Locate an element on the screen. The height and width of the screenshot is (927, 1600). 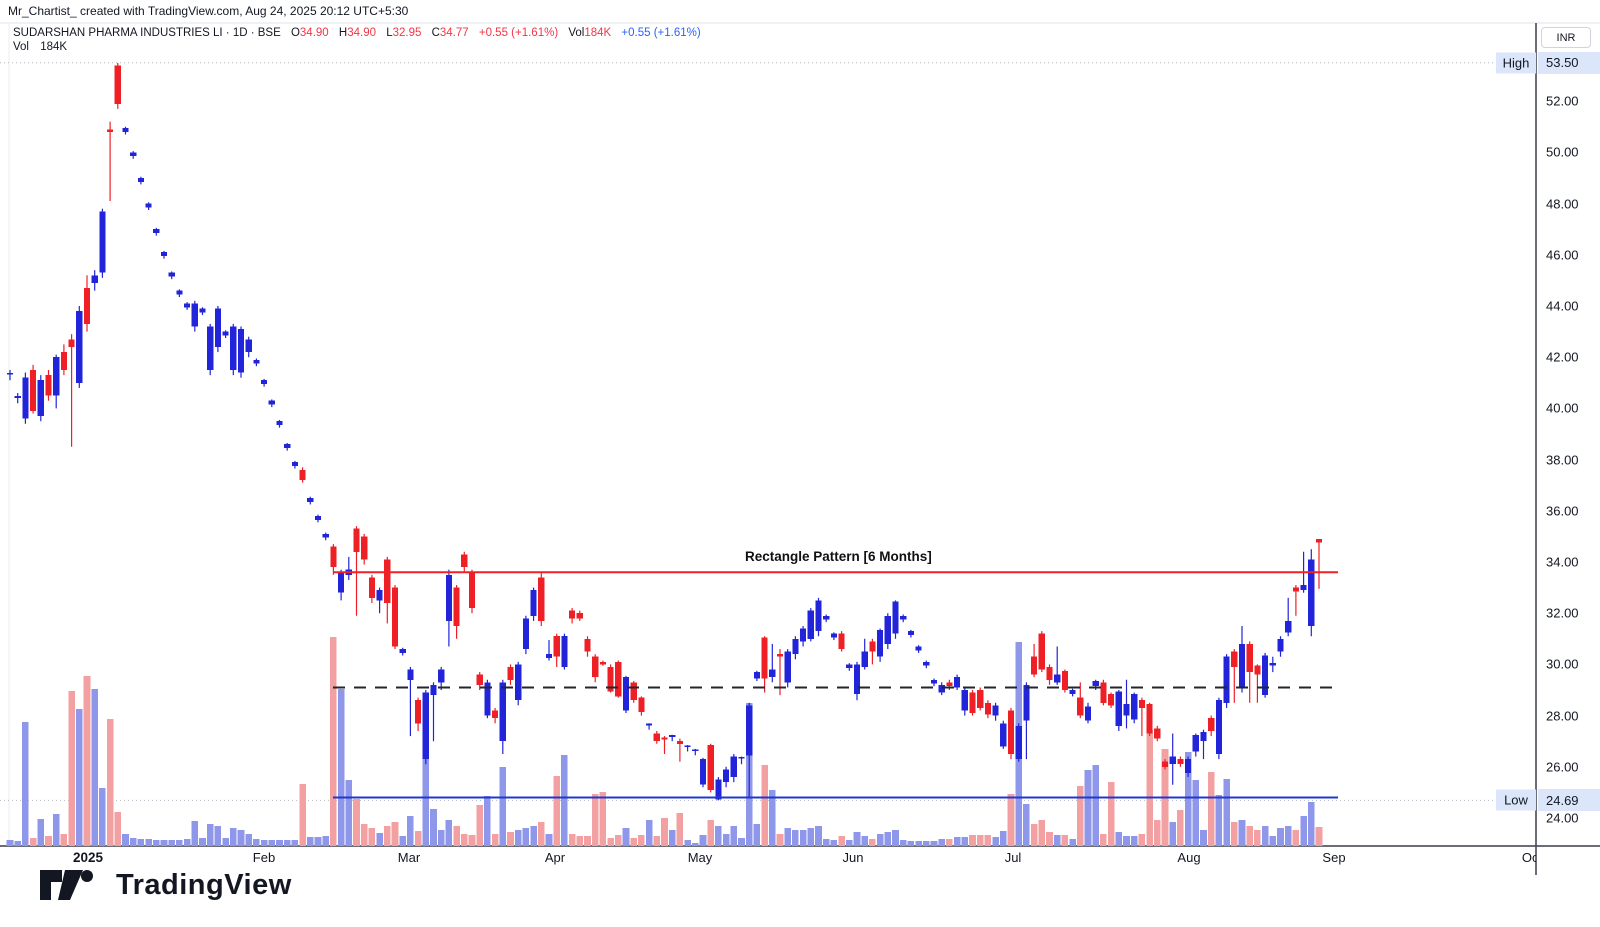
time-axis-label: Apr is located at coordinates (555, 857).